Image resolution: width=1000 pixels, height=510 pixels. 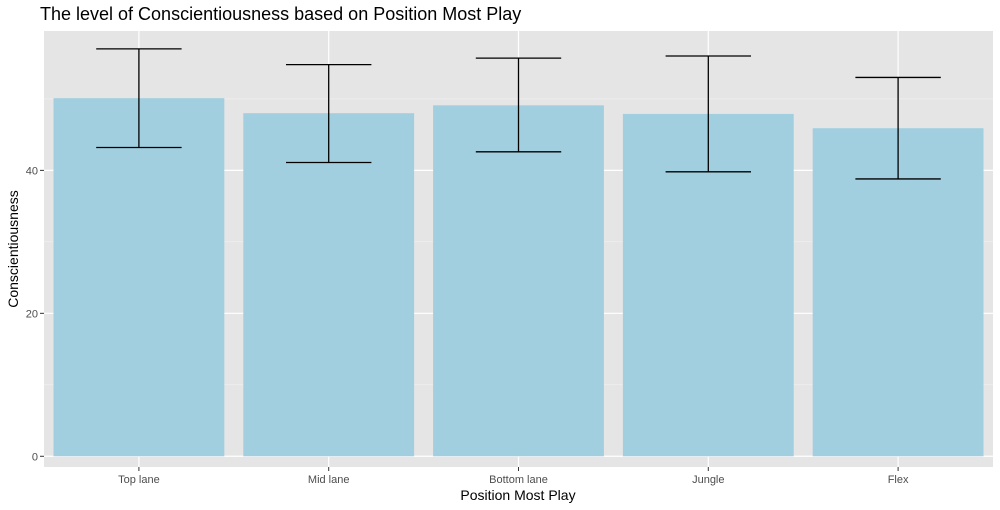 I want to click on y-tick-label: 20, so click(x=32, y=314).